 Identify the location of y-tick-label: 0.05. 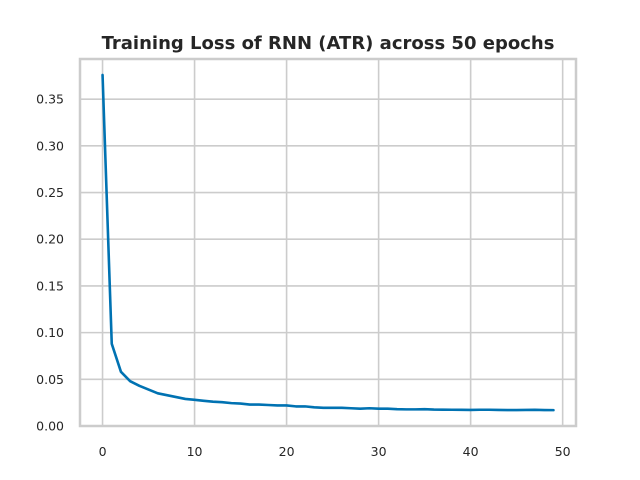
(50, 379).